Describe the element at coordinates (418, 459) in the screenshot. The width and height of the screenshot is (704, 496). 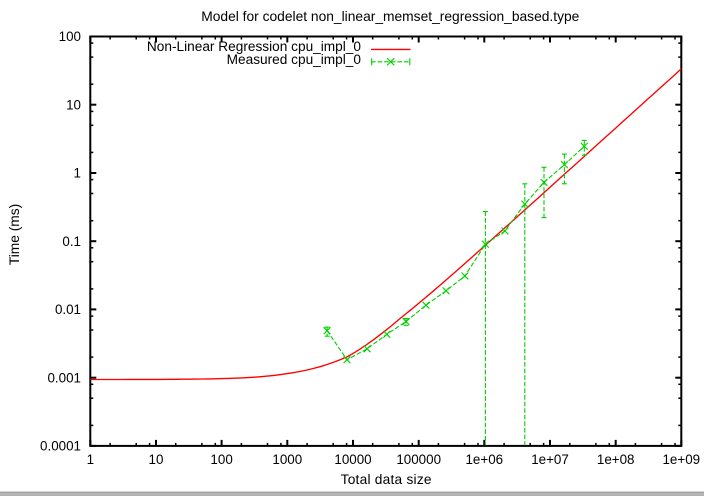
I see `svg-text: 100000` at that location.